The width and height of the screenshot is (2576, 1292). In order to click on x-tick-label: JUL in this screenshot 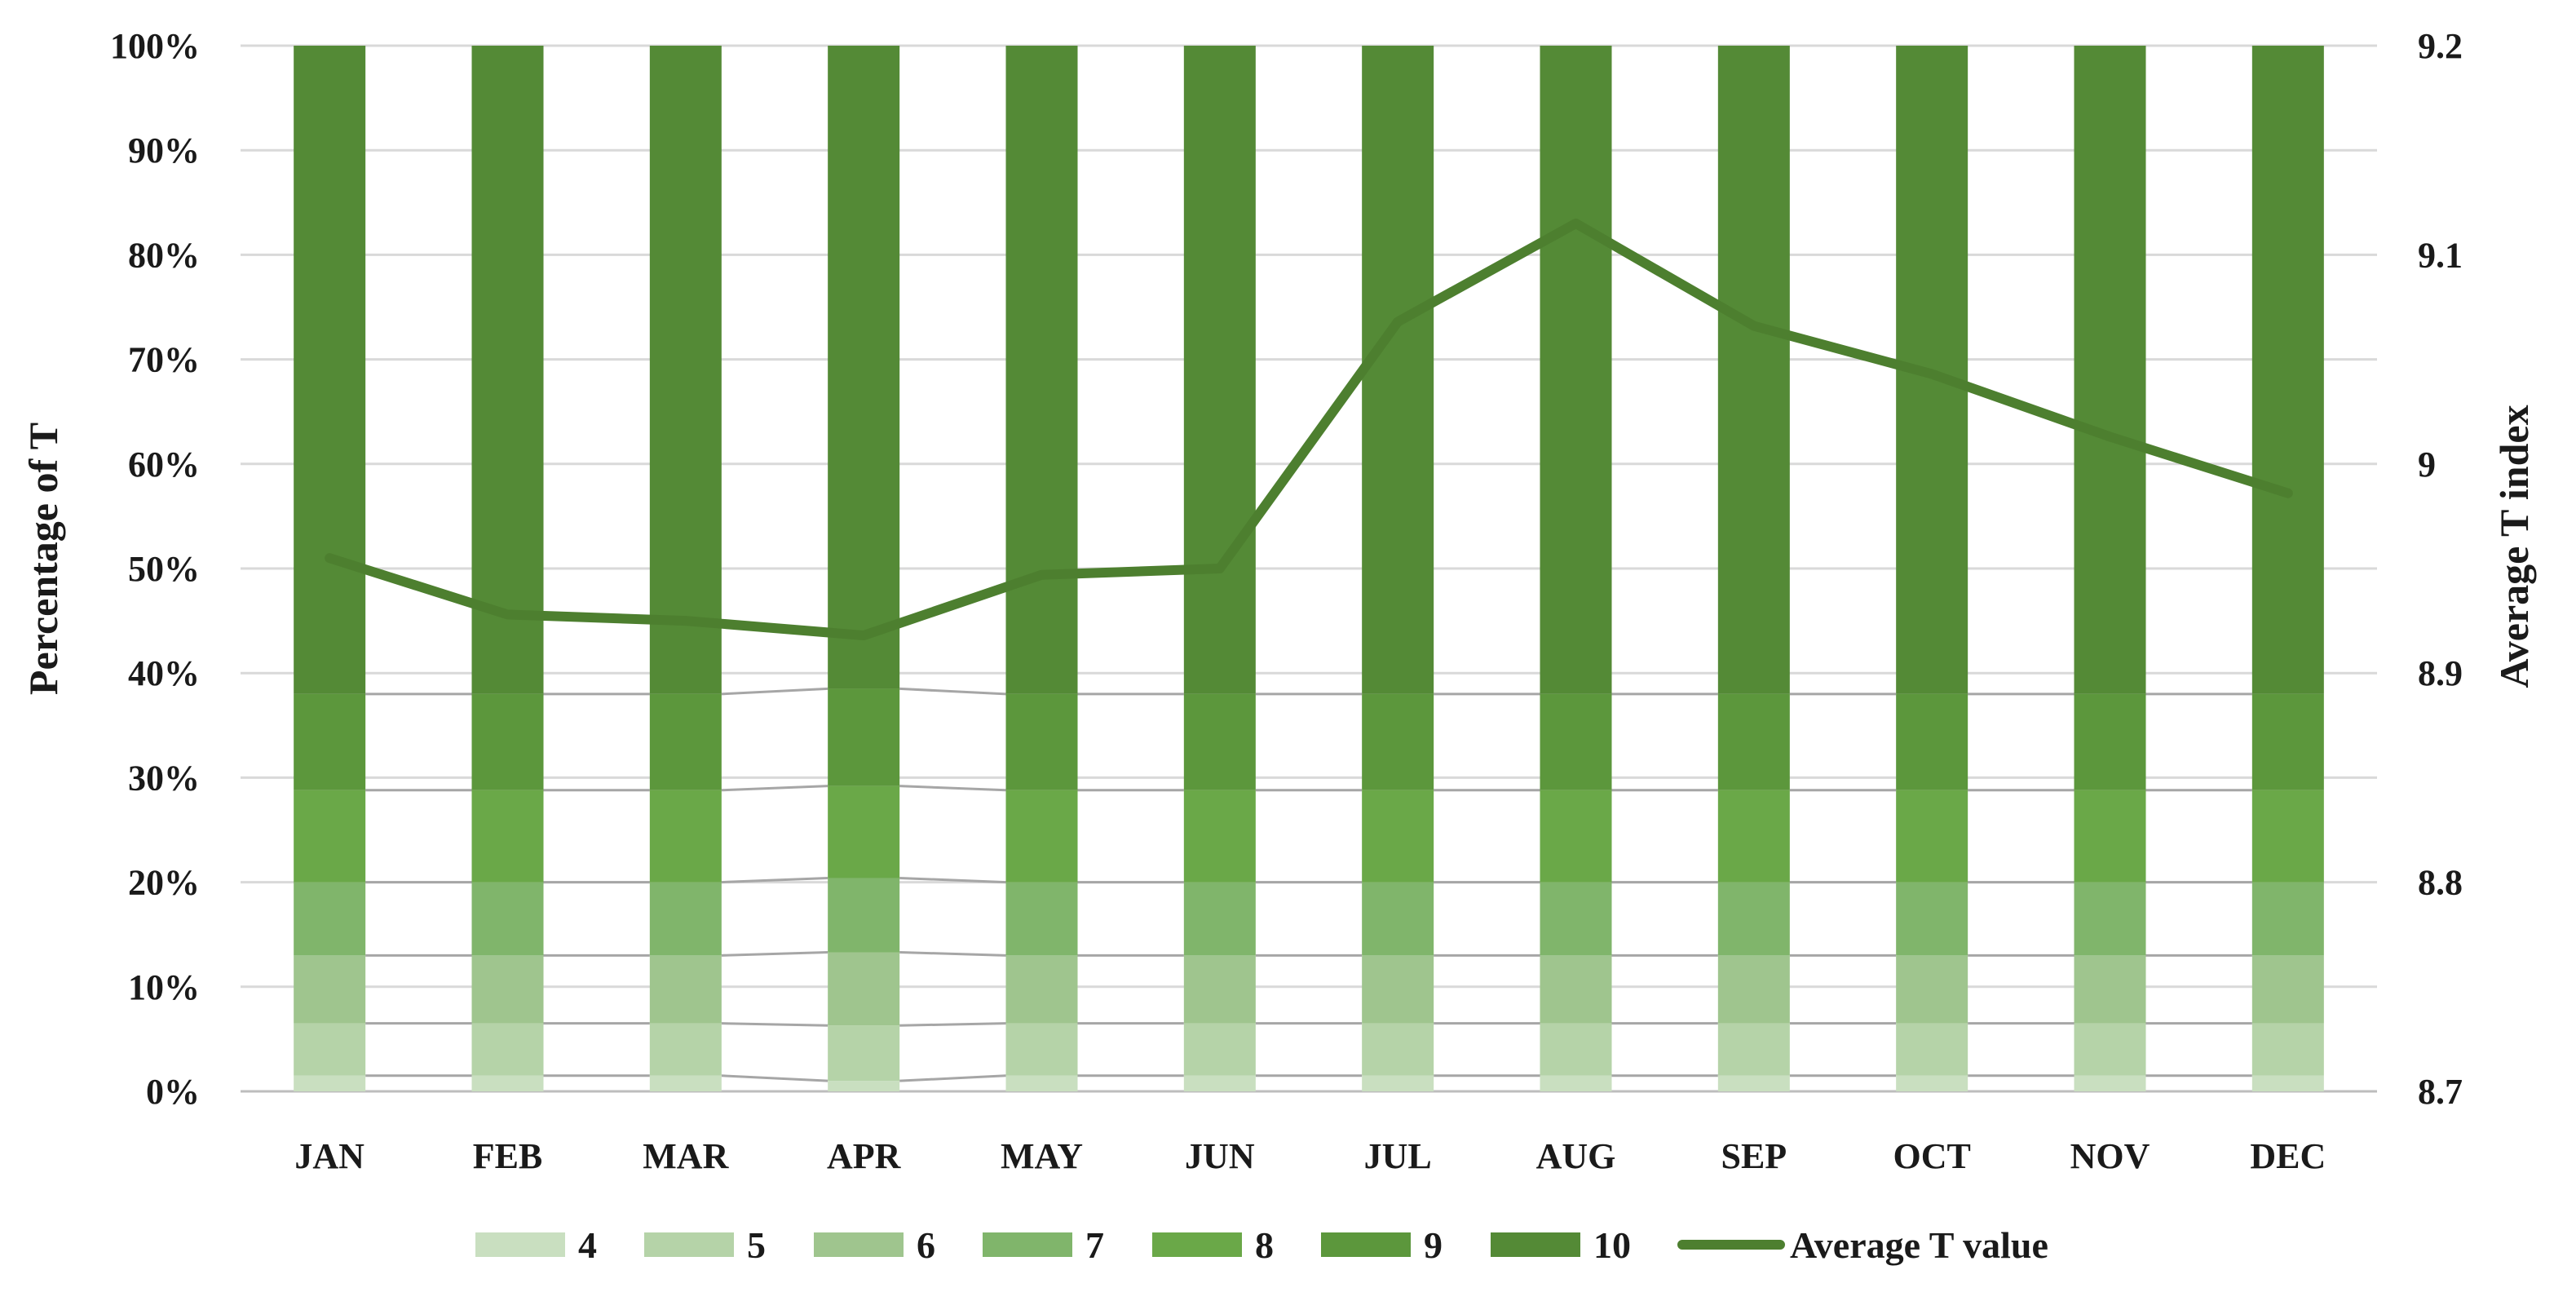, I will do `click(1398, 1156)`.